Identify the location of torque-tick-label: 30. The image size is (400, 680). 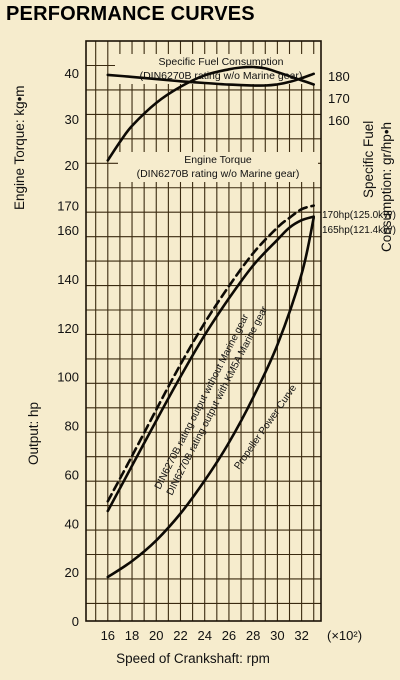
(72, 119).